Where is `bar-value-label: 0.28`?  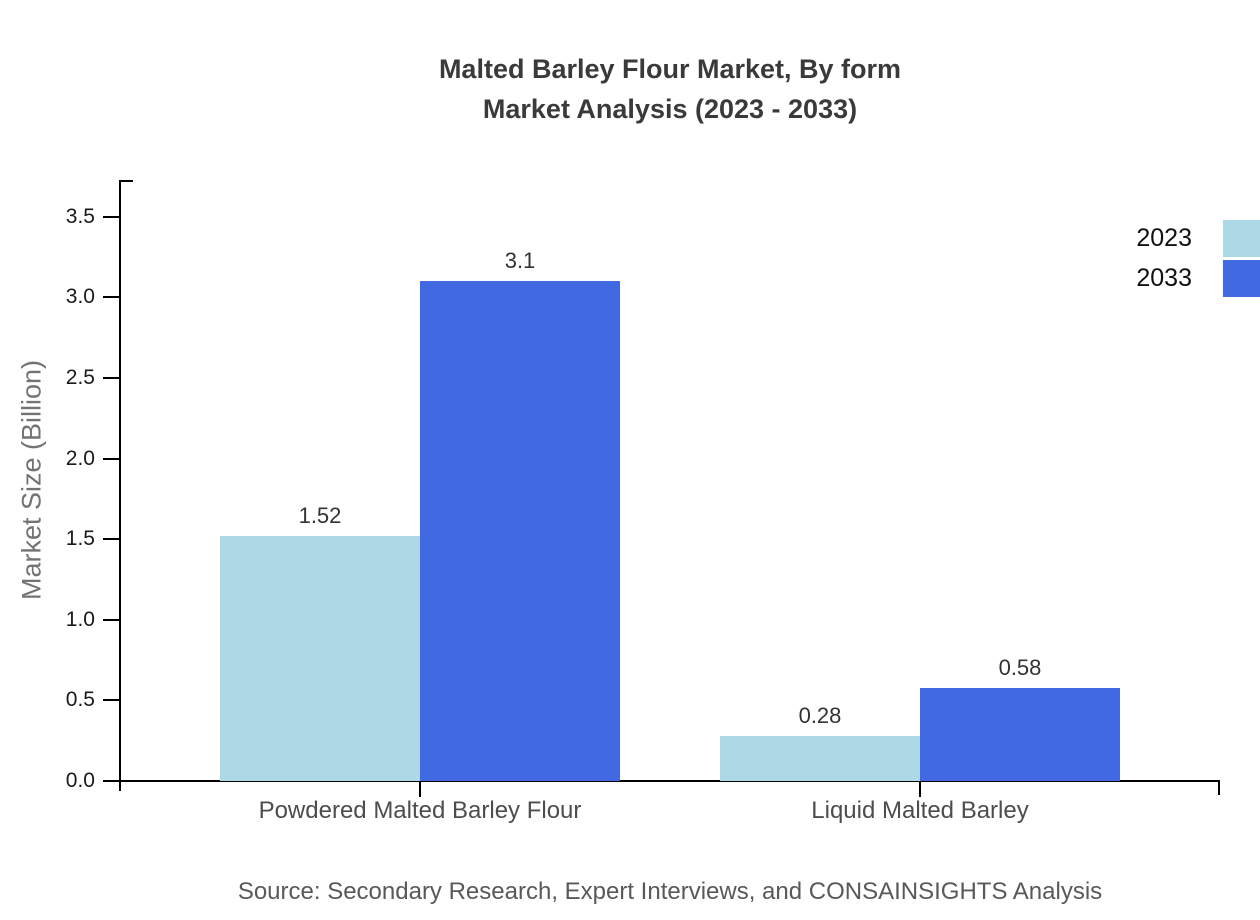 bar-value-label: 0.28 is located at coordinates (820, 715).